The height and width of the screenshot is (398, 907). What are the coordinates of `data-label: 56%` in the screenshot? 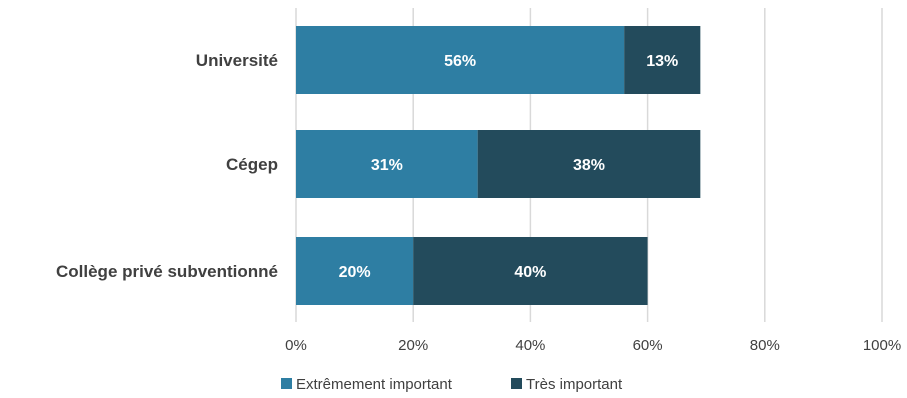 It's located at (460, 61).